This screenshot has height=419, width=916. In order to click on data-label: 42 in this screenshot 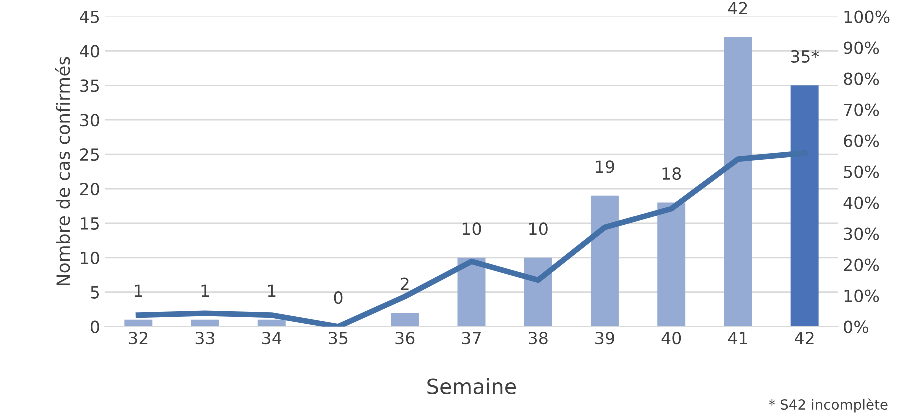, I will do `click(738, 8)`.